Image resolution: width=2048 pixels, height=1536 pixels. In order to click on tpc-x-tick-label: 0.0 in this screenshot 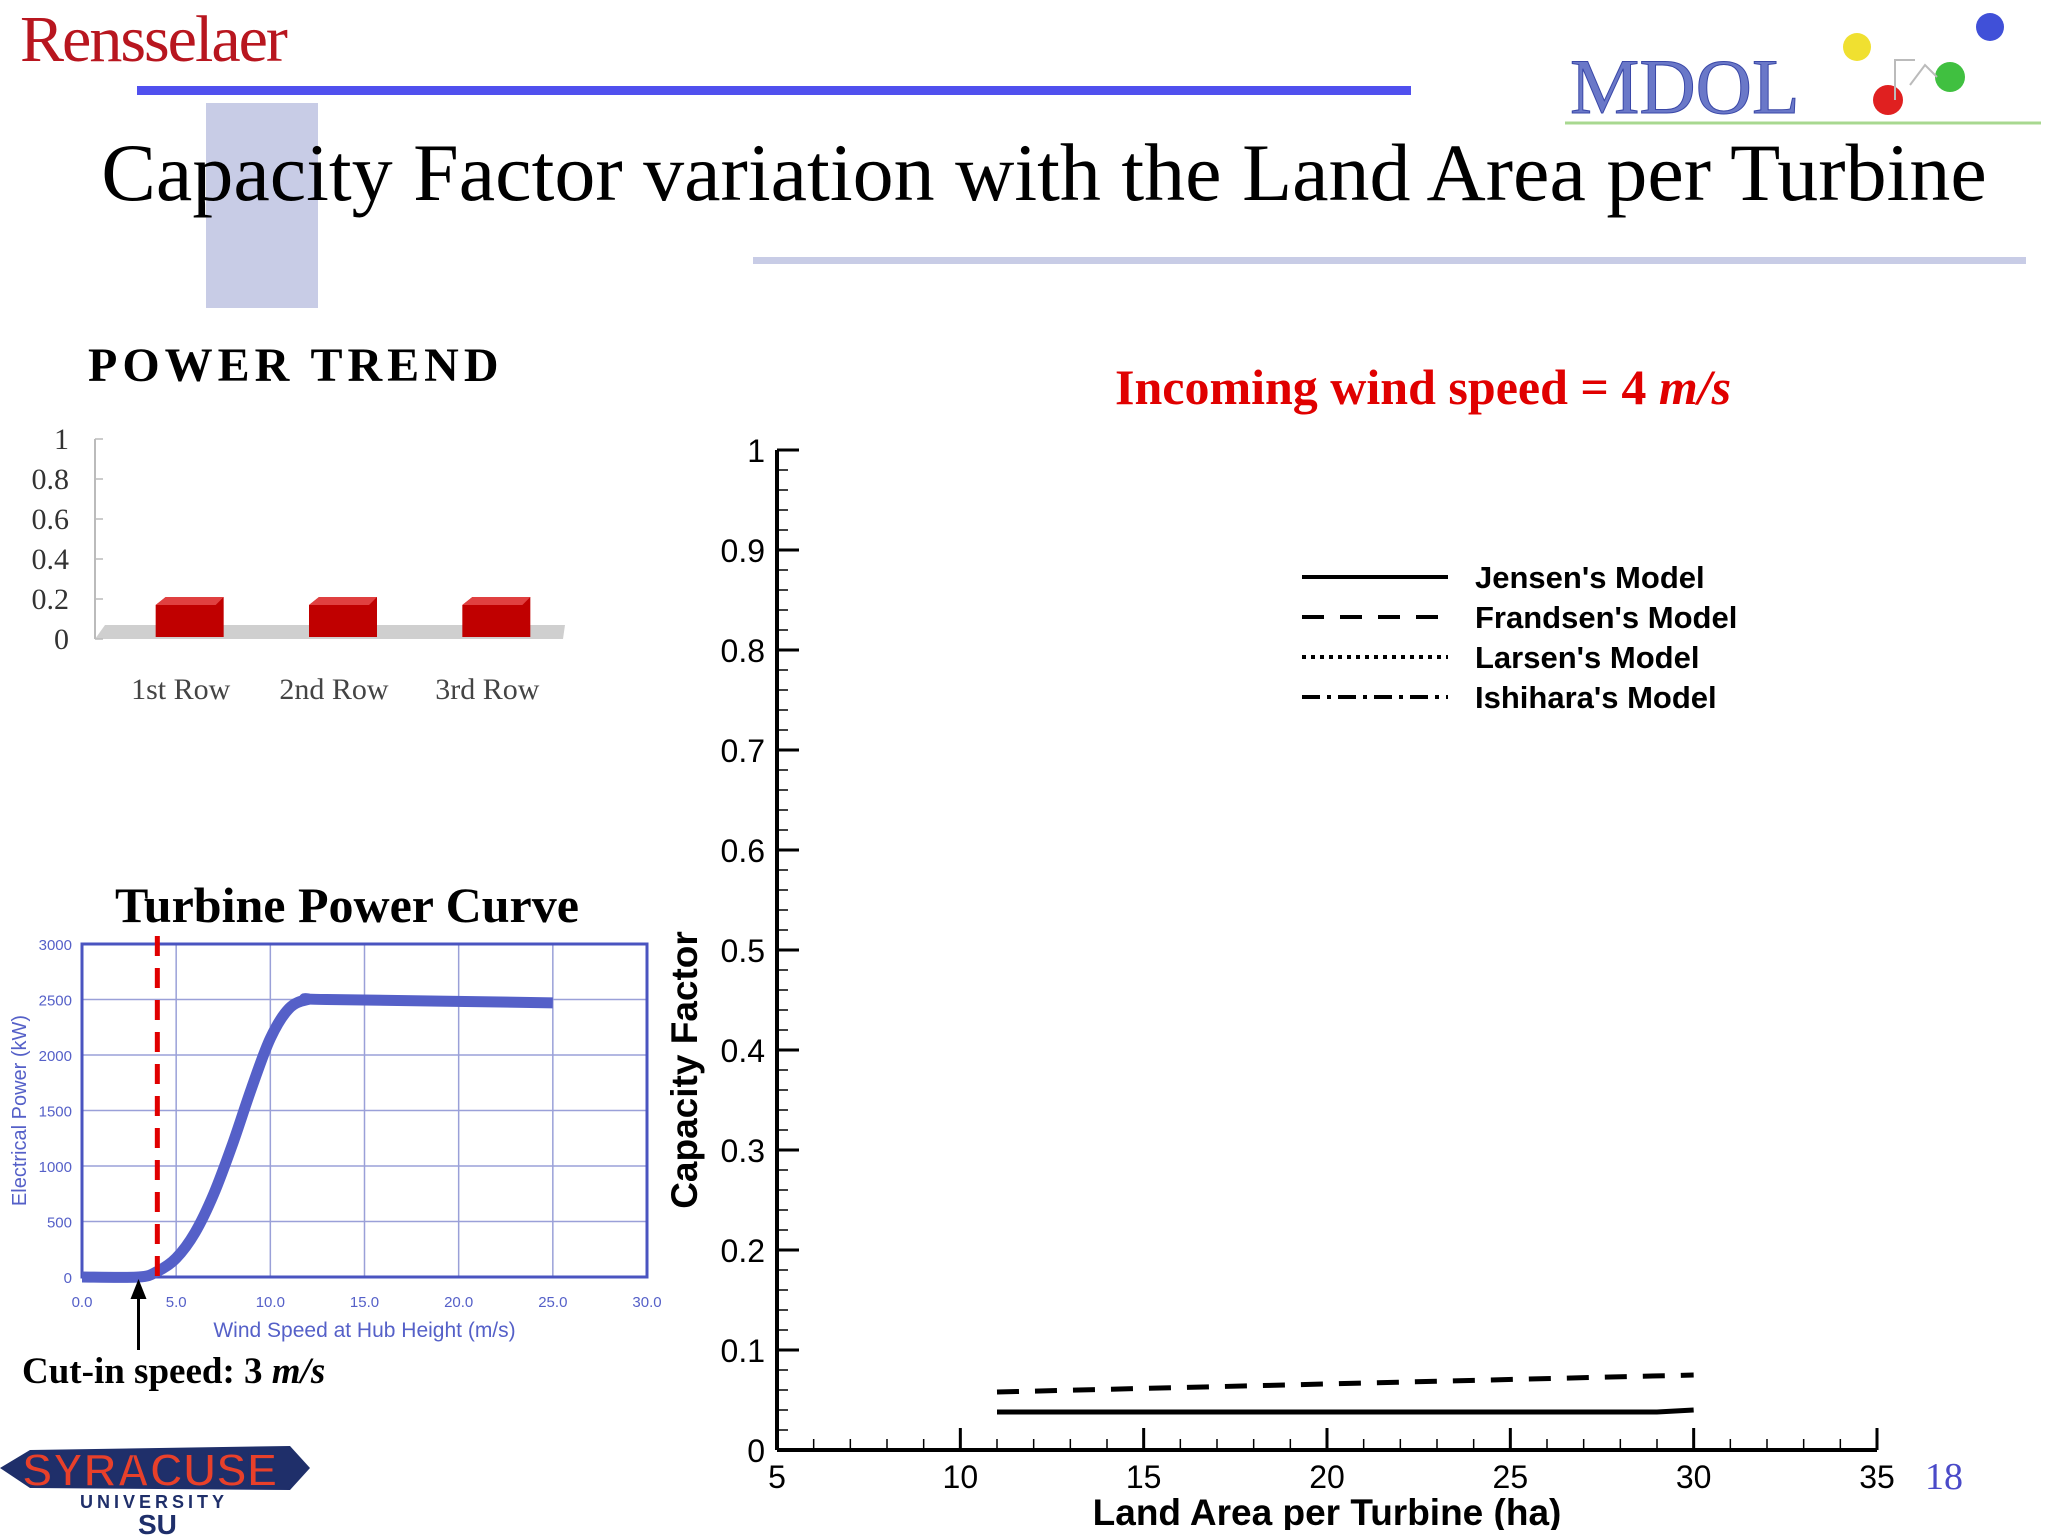, I will do `click(82, 1302)`.